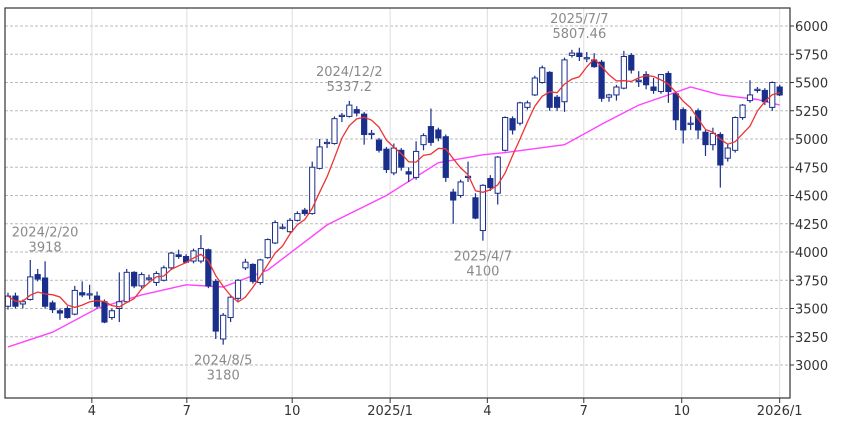  What do you see at coordinates (811, 281) in the screenshot?
I see `y-tick-label: 3750` at bounding box center [811, 281].